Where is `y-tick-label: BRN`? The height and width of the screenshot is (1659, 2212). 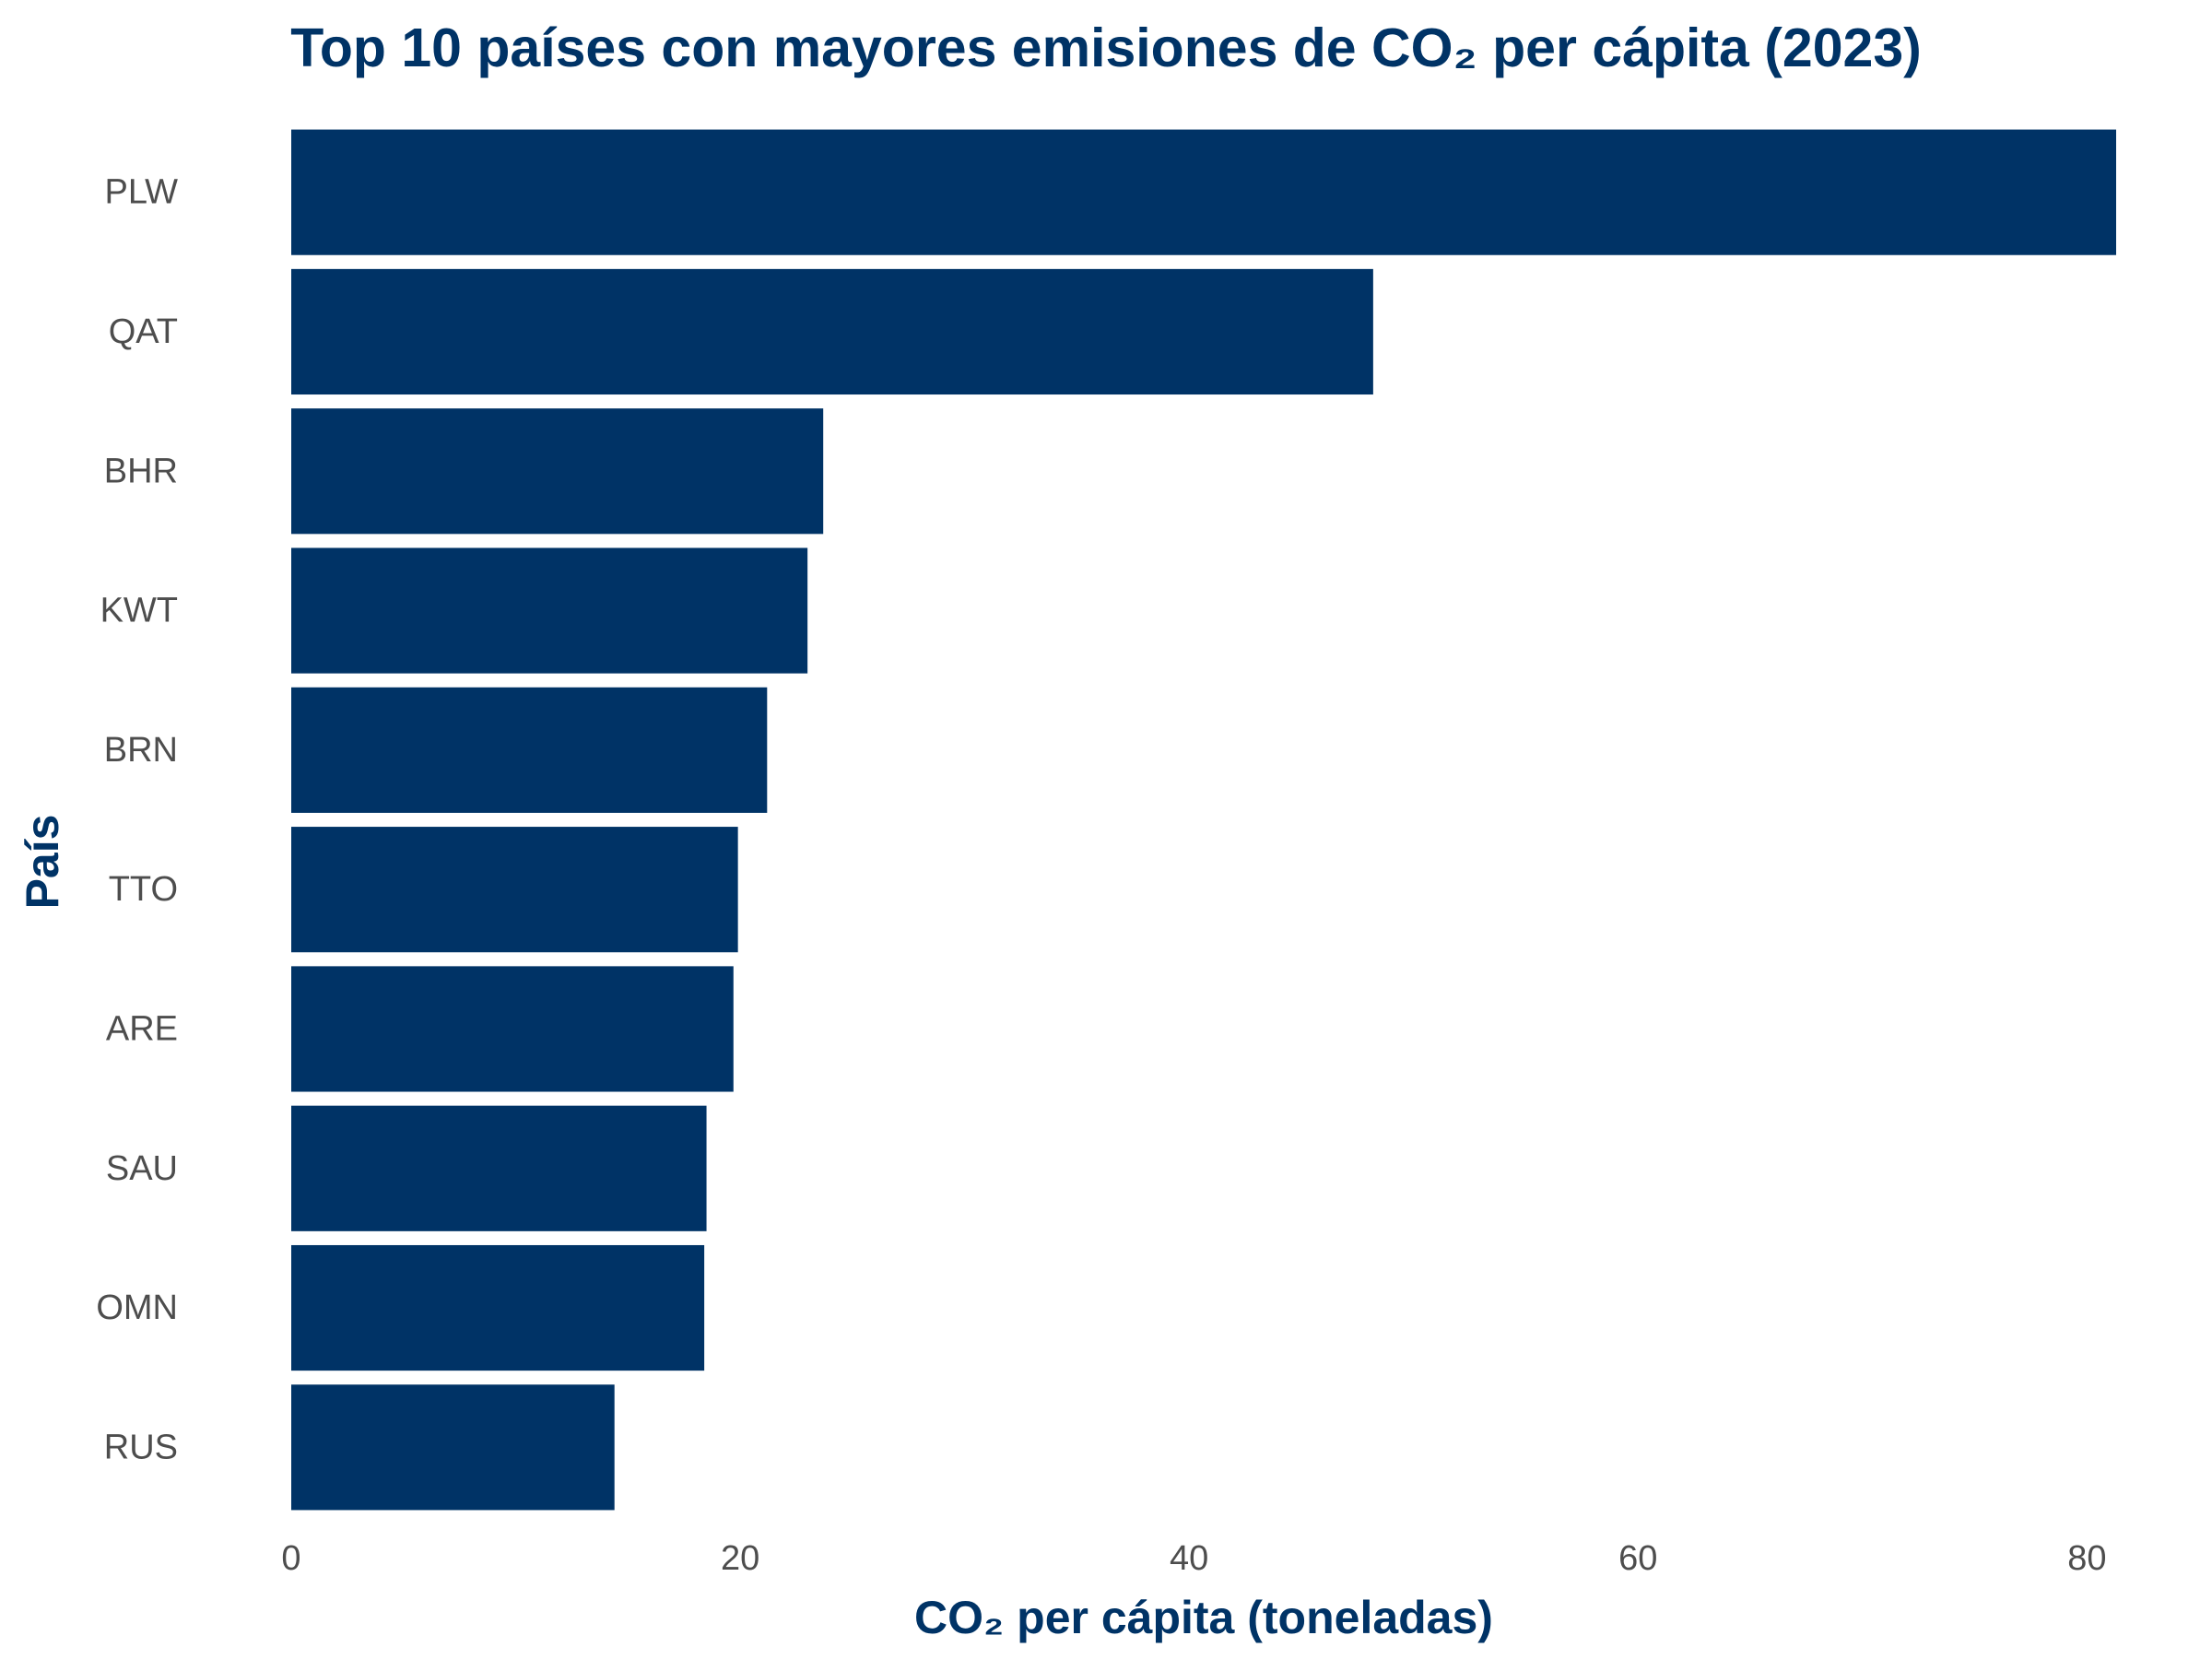
y-tick-label: BRN is located at coordinates (141, 750).